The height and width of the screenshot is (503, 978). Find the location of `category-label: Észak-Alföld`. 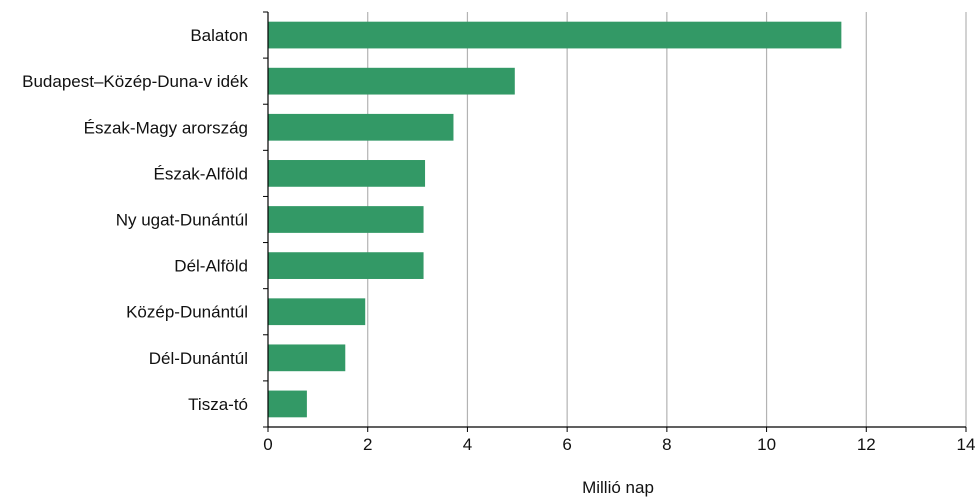

category-label: Észak-Alföld is located at coordinates (201, 173).